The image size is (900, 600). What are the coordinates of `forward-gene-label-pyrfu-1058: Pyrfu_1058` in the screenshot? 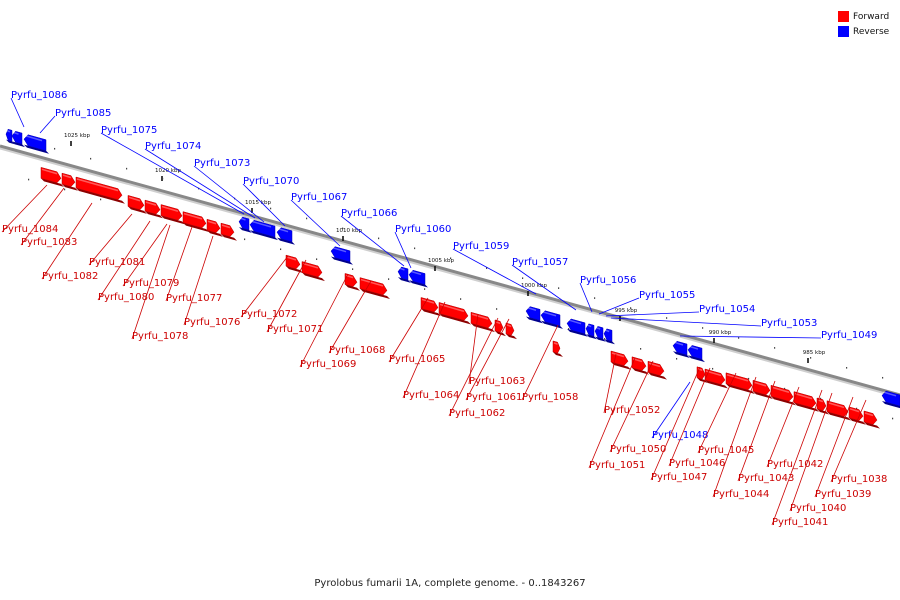 It's located at (550, 397).